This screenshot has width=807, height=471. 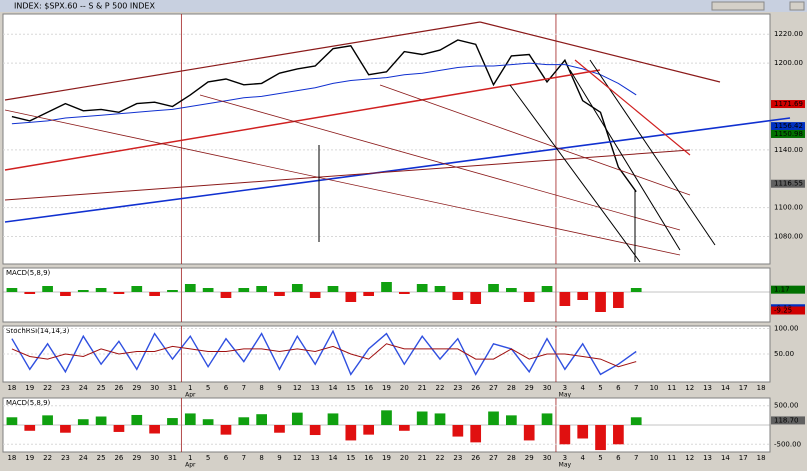 What do you see at coordinates (101, 458) in the screenshot?
I see `x-tick-label: 25` at bounding box center [101, 458].